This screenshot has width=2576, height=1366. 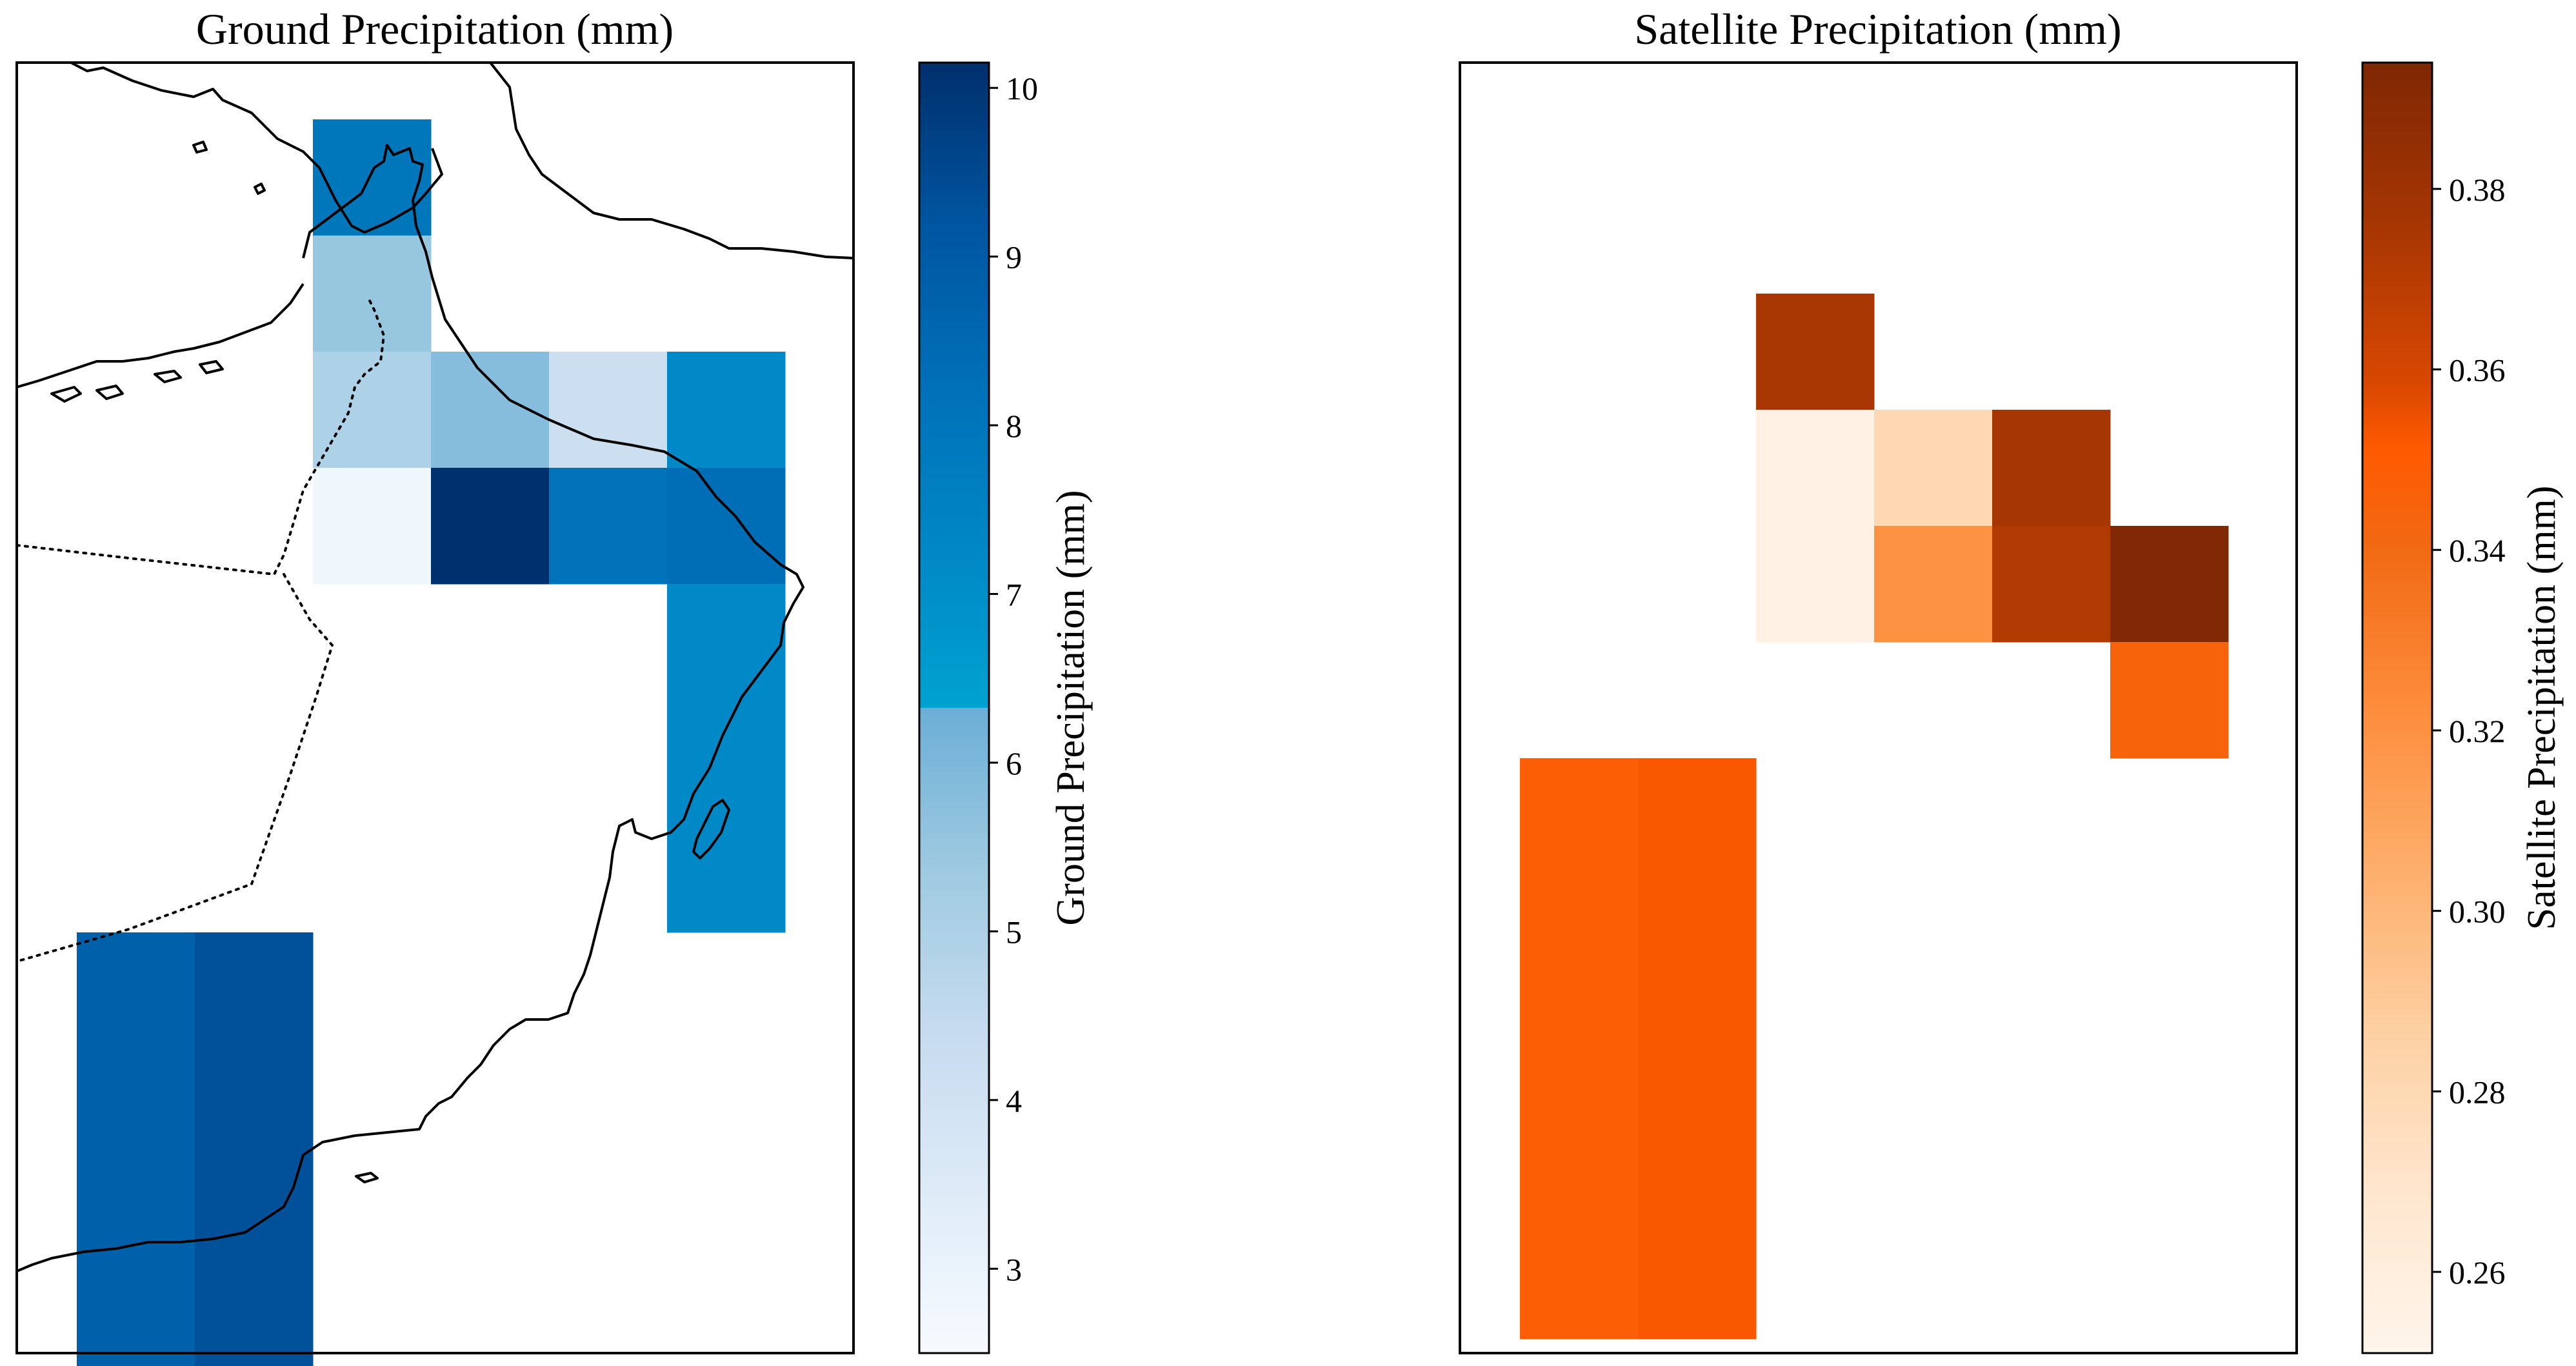 What do you see at coordinates (2397, 707) in the screenshot?
I see `satellite-colorbar-fill` at bounding box center [2397, 707].